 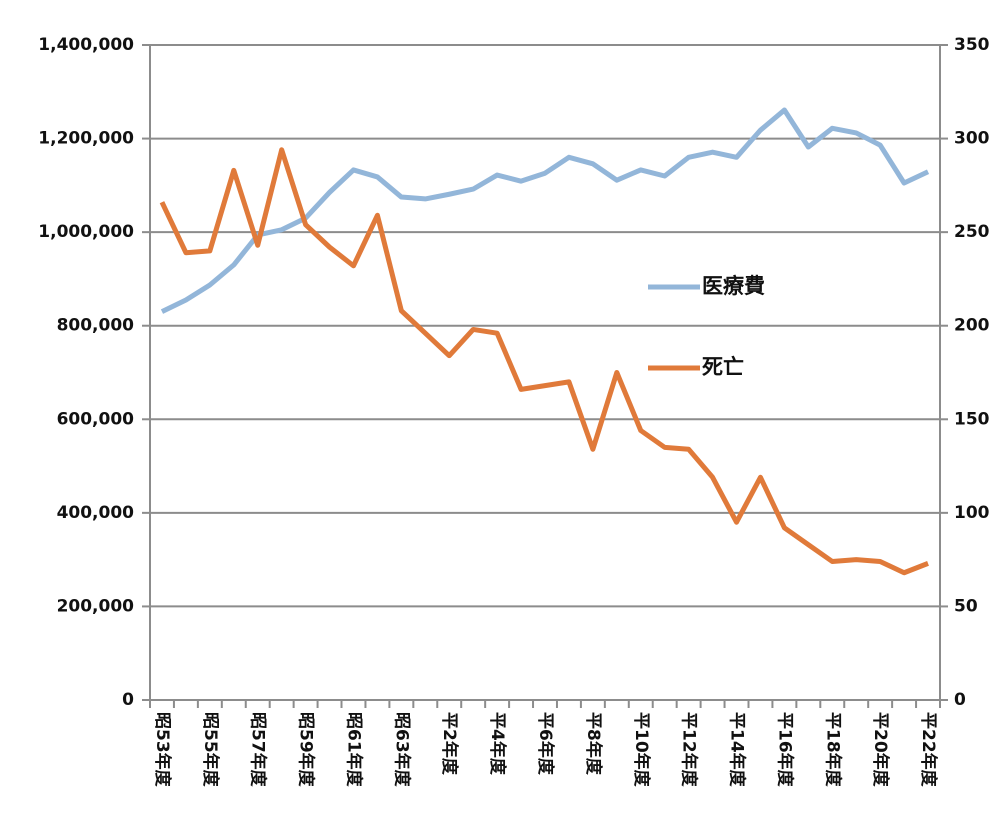 I want to click on y-tick-label: 1,400,000, so click(x=86, y=45).